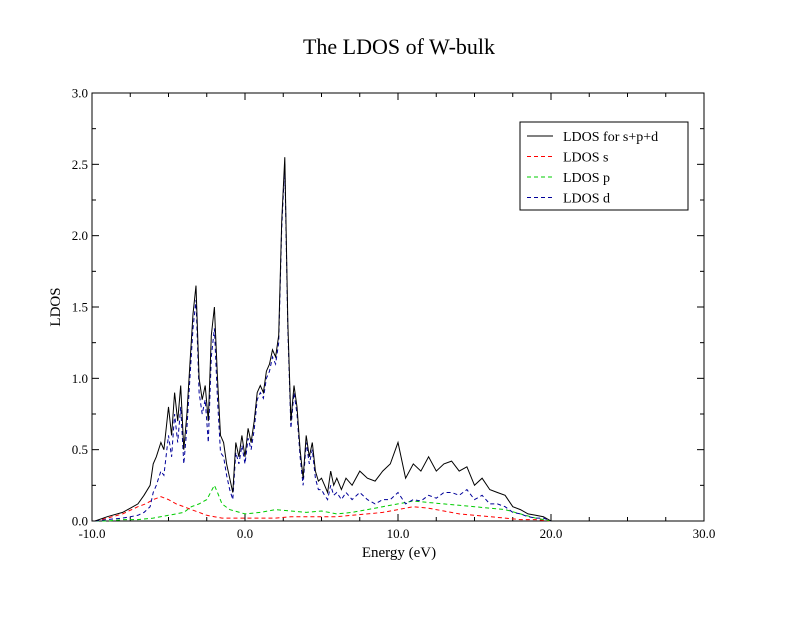 This screenshot has height=617, width=792. Describe the element at coordinates (80, 521) in the screenshot. I see `y-tick-label: 0.0` at that location.